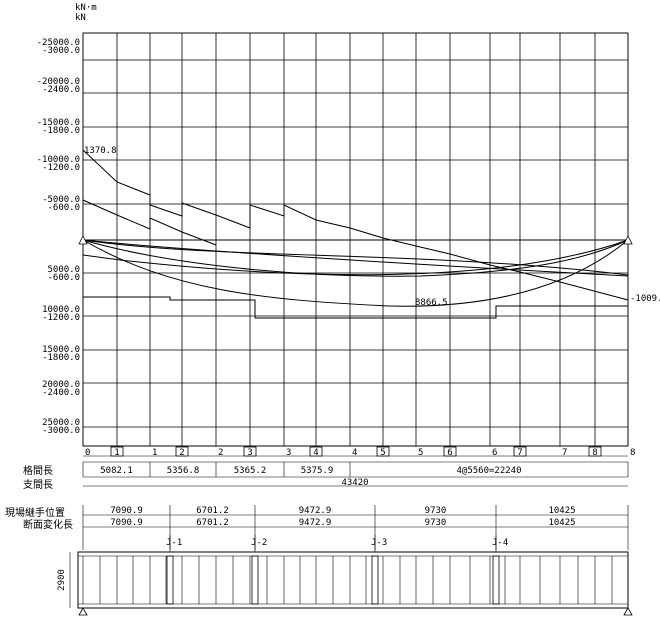  What do you see at coordinates (83, 611) in the screenshot?
I see `bearing-left-icon` at bounding box center [83, 611].